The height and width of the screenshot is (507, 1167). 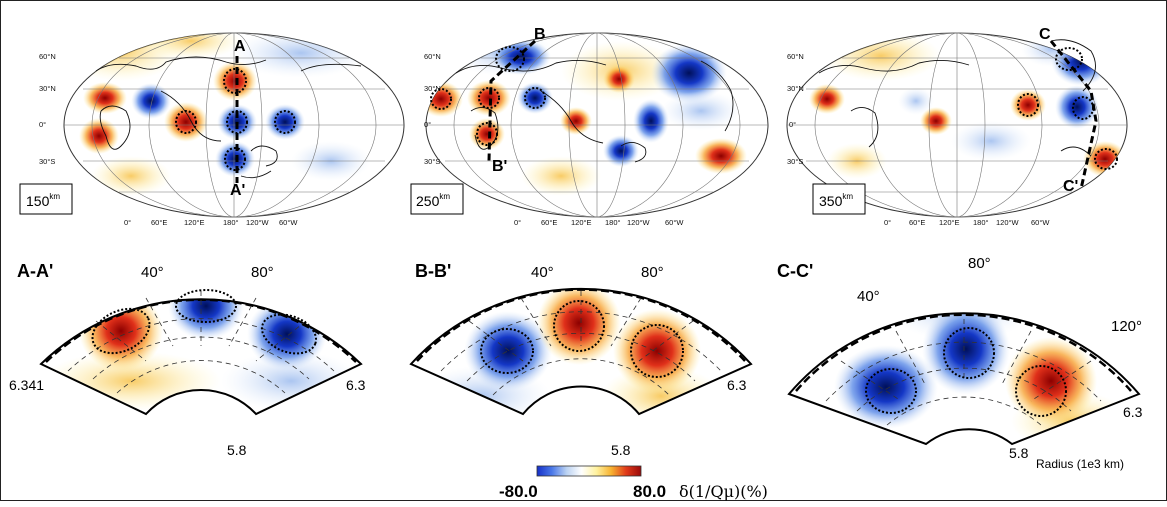 I want to click on colorbar-quantity-label: δ(1/Qμ)(%), so click(x=723, y=491).